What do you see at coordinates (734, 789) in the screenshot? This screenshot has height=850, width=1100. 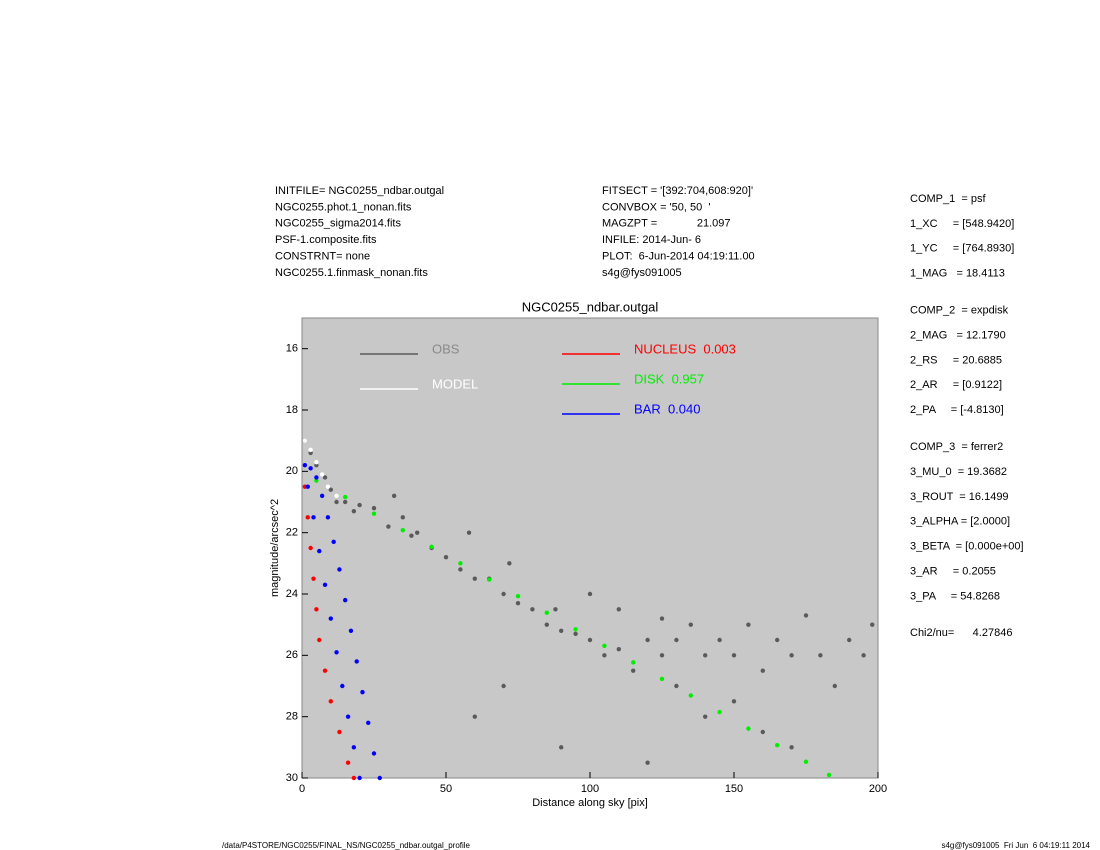 I see `x-tick-label: 150` at bounding box center [734, 789].